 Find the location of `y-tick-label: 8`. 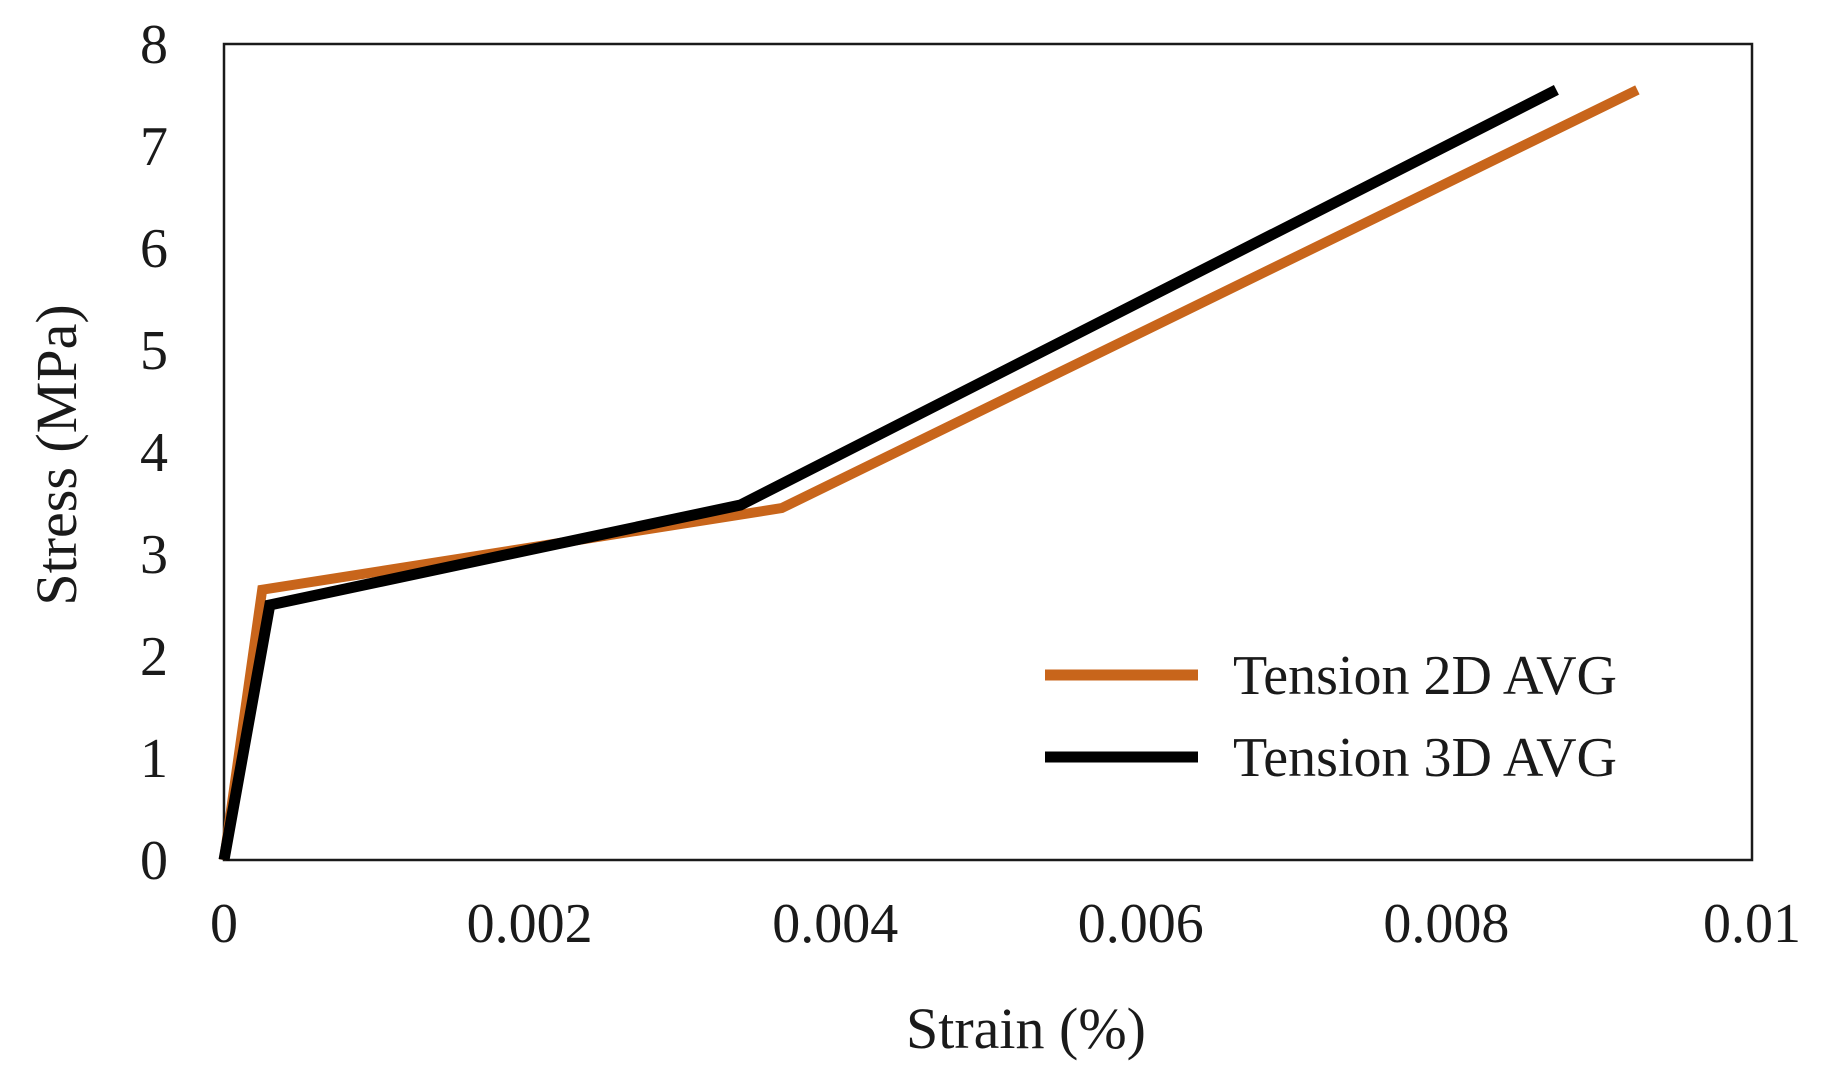

y-tick-label: 8 is located at coordinates (154, 45).